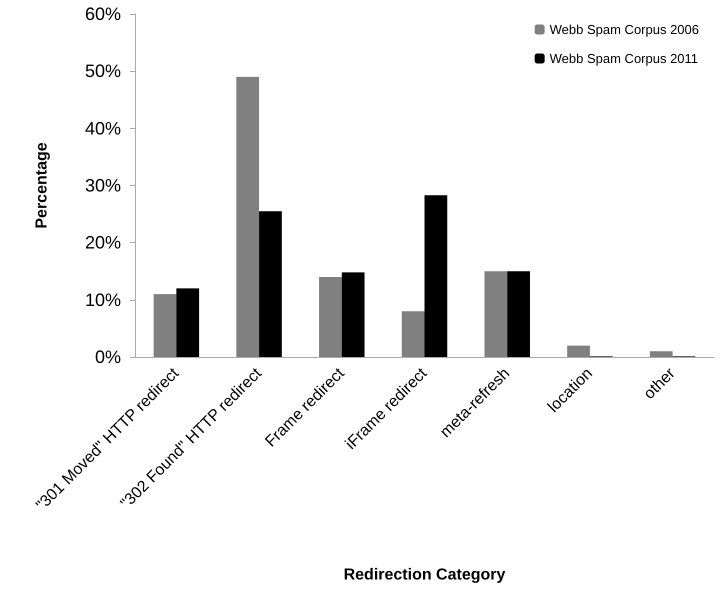  What do you see at coordinates (102, 71) in the screenshot?
I see `y-tick-label: 50%` at bounding box center [102, 71].